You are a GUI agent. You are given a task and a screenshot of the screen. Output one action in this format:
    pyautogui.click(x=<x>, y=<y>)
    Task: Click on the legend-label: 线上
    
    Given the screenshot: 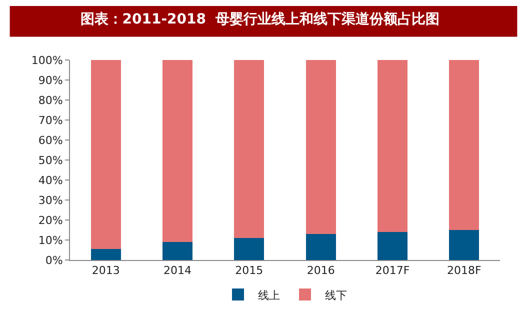 What is the action you would take?
    pyautogui.click(x=269, y=295)
    